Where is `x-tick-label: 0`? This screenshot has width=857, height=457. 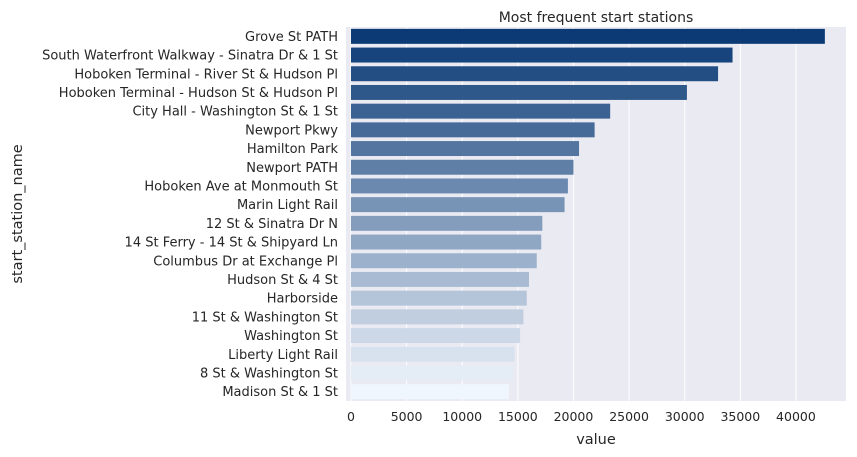
x-tick-label: 0 is located at coordinates (351, 416).